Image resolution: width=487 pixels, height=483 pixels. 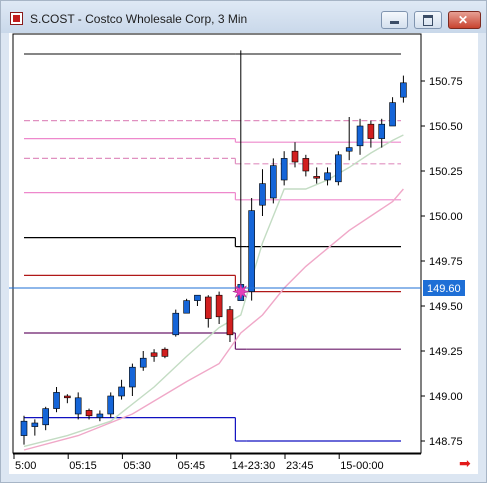 I want to click on close-icon: ✕, so click(x=463, y=20).